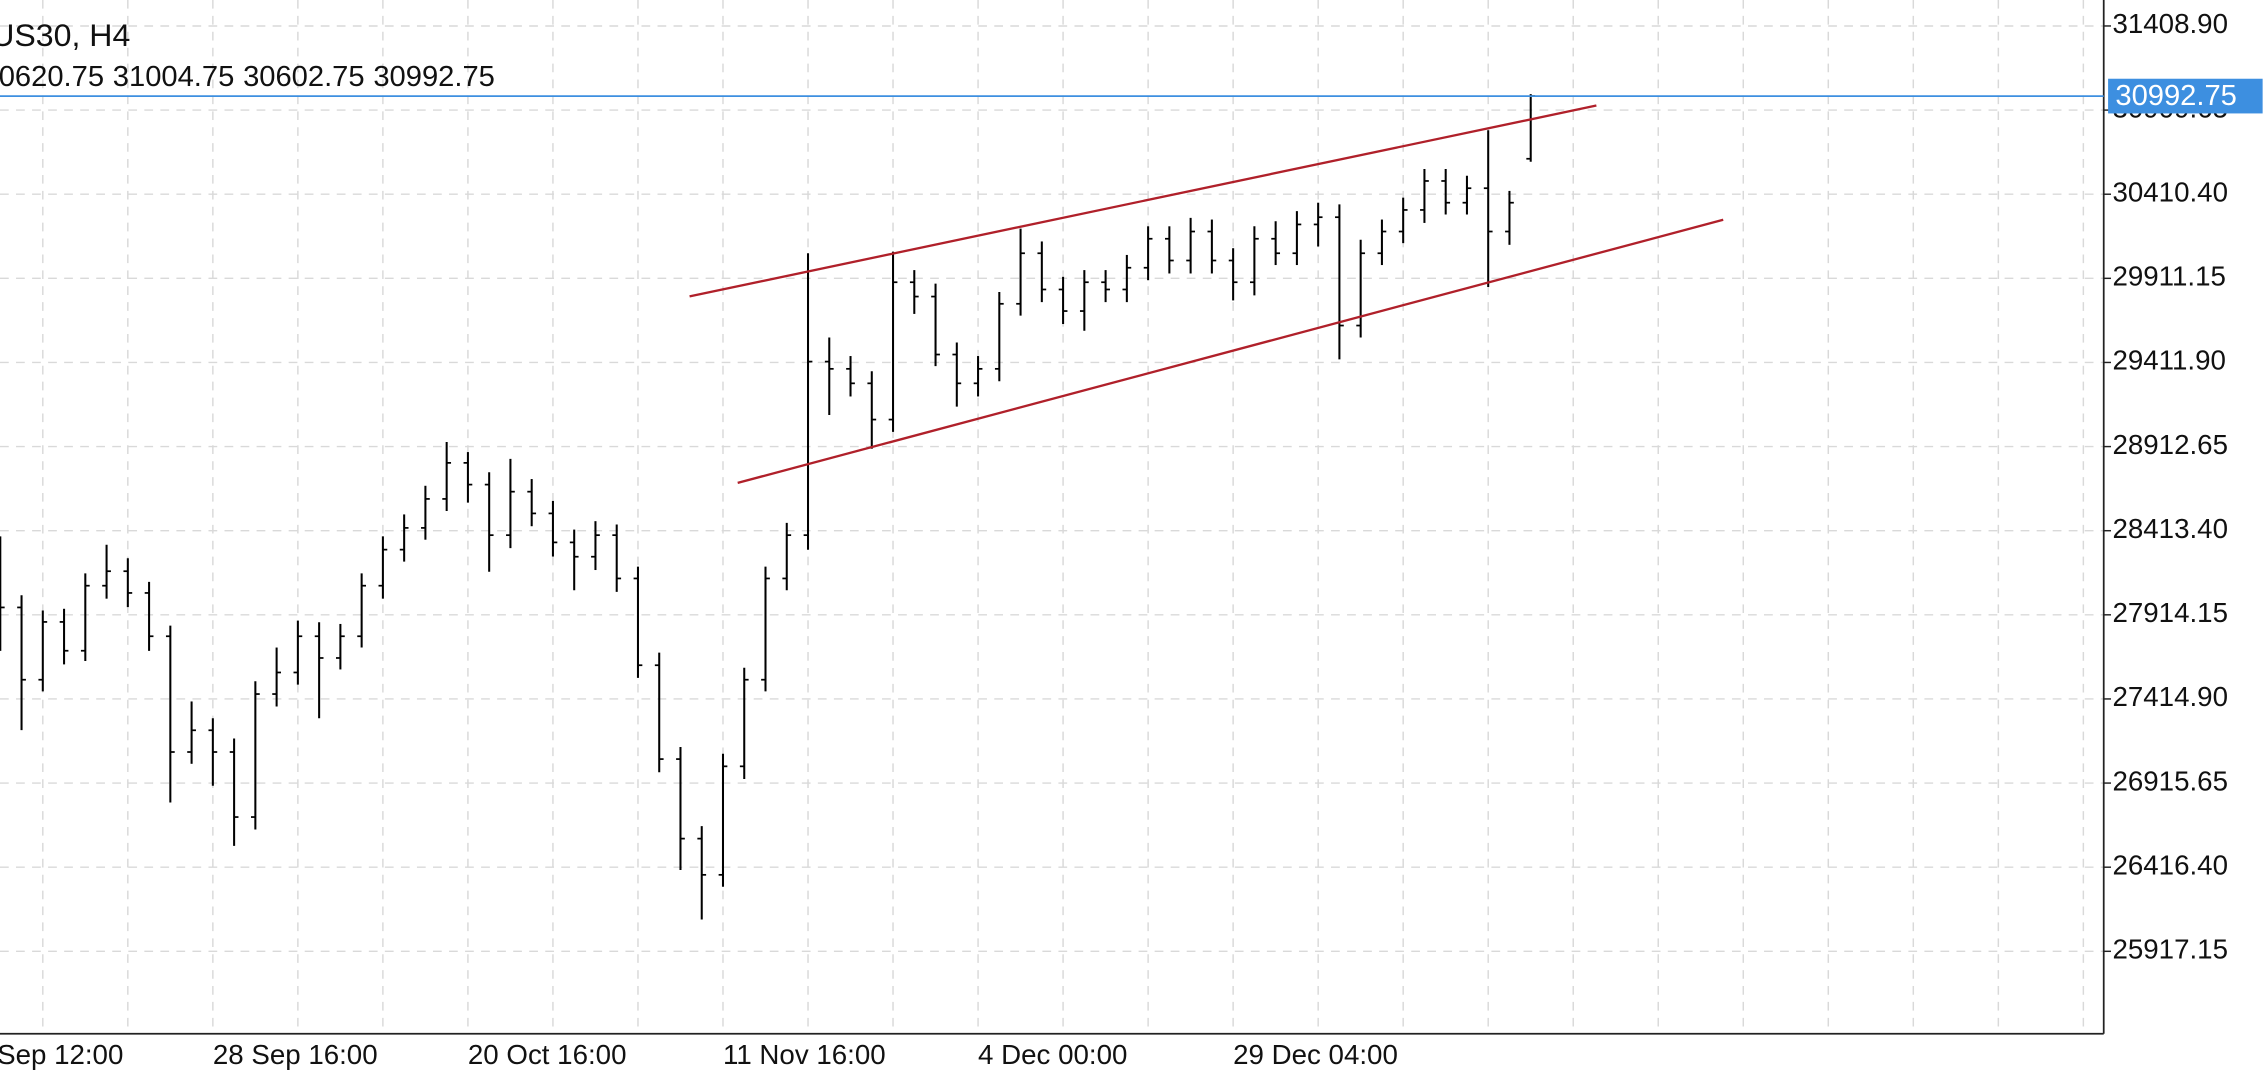 Image resolution: width=2267 pixels, height=1080 pixels. What do you see at coordinates (547, 1054) in the screenshot?
I see `x-tick-label: 20 Oct 16:00` at bounding box center [547, 1054].